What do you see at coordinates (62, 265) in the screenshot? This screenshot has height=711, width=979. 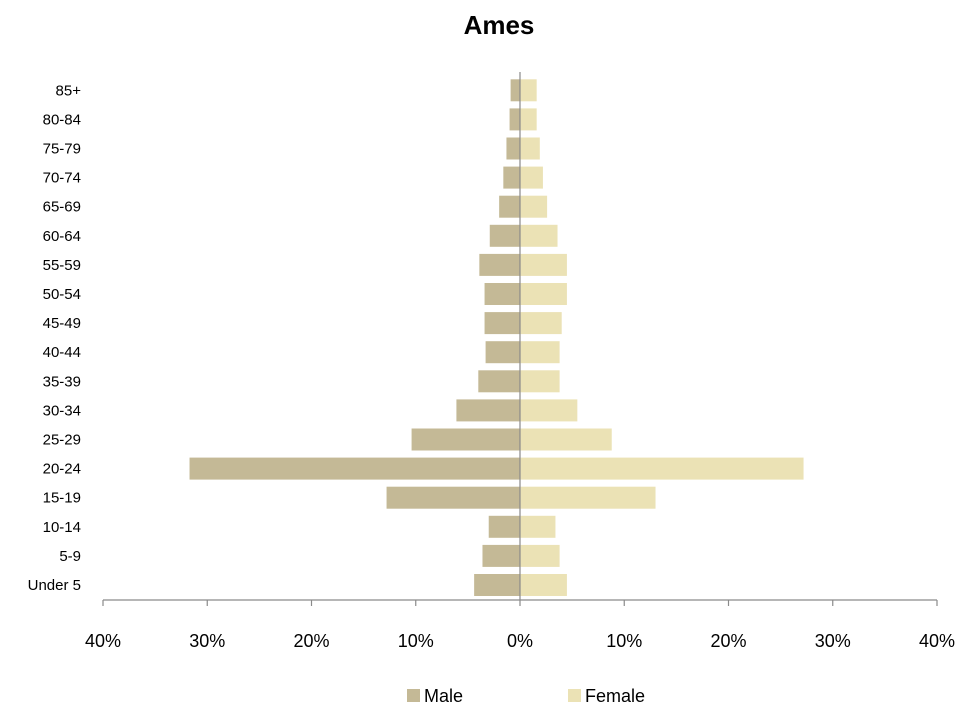 I see `category-label: 55-59` at bounding box center [62, 265].